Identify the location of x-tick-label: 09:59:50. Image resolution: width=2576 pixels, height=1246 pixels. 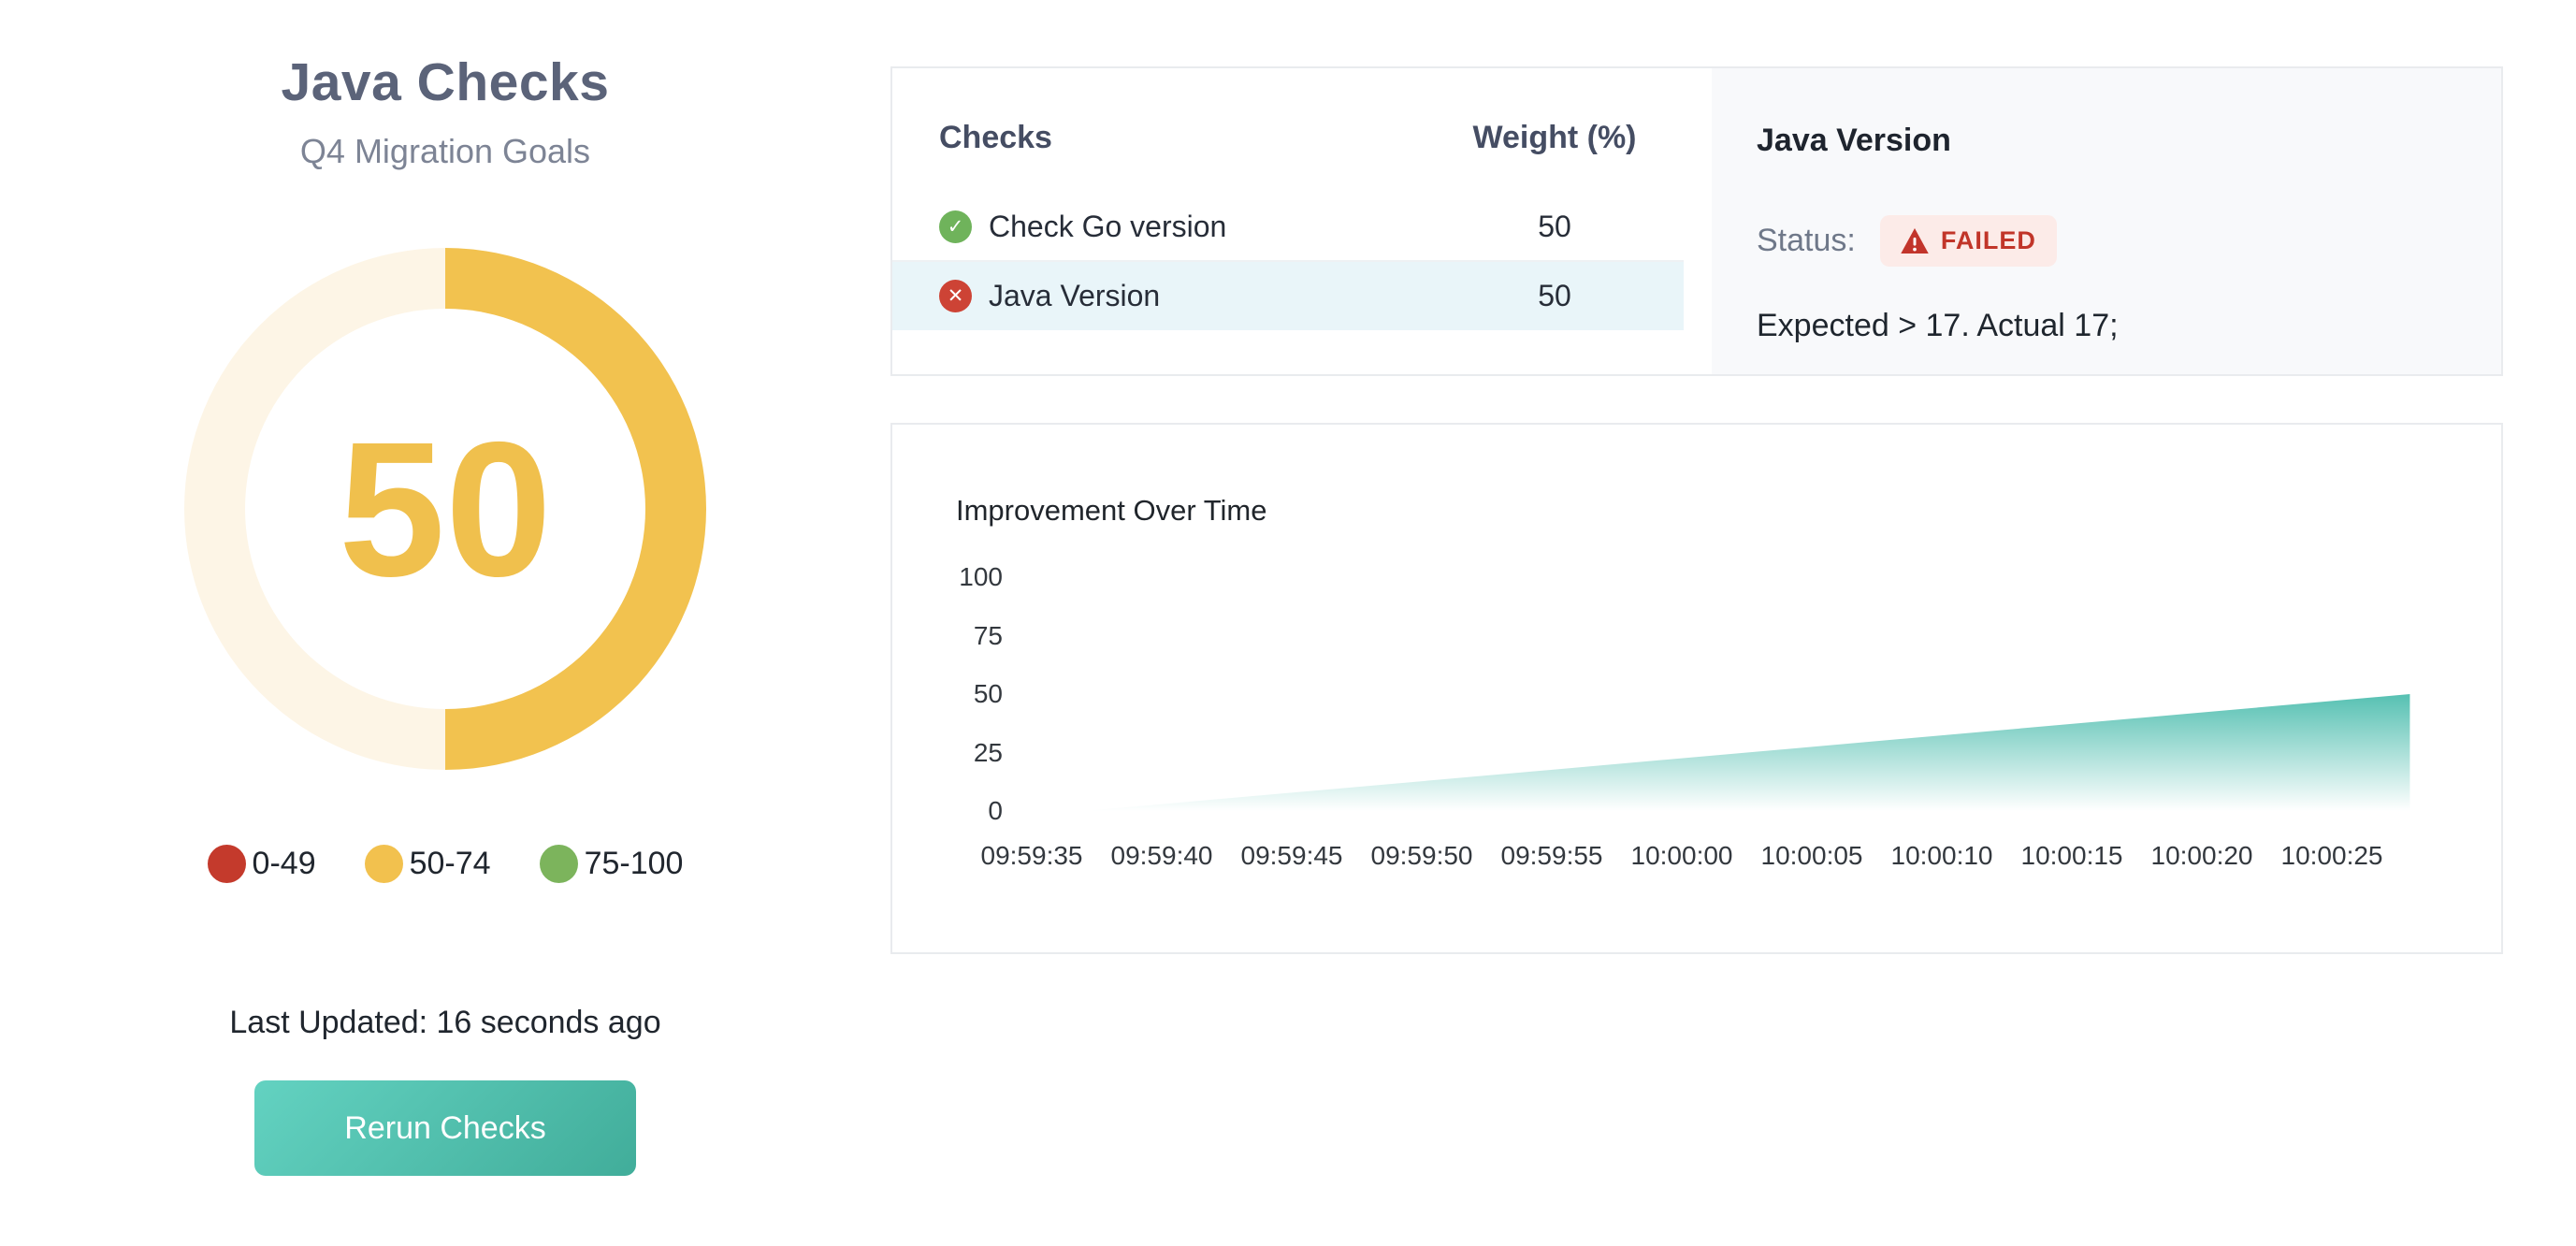
(1421, 855).